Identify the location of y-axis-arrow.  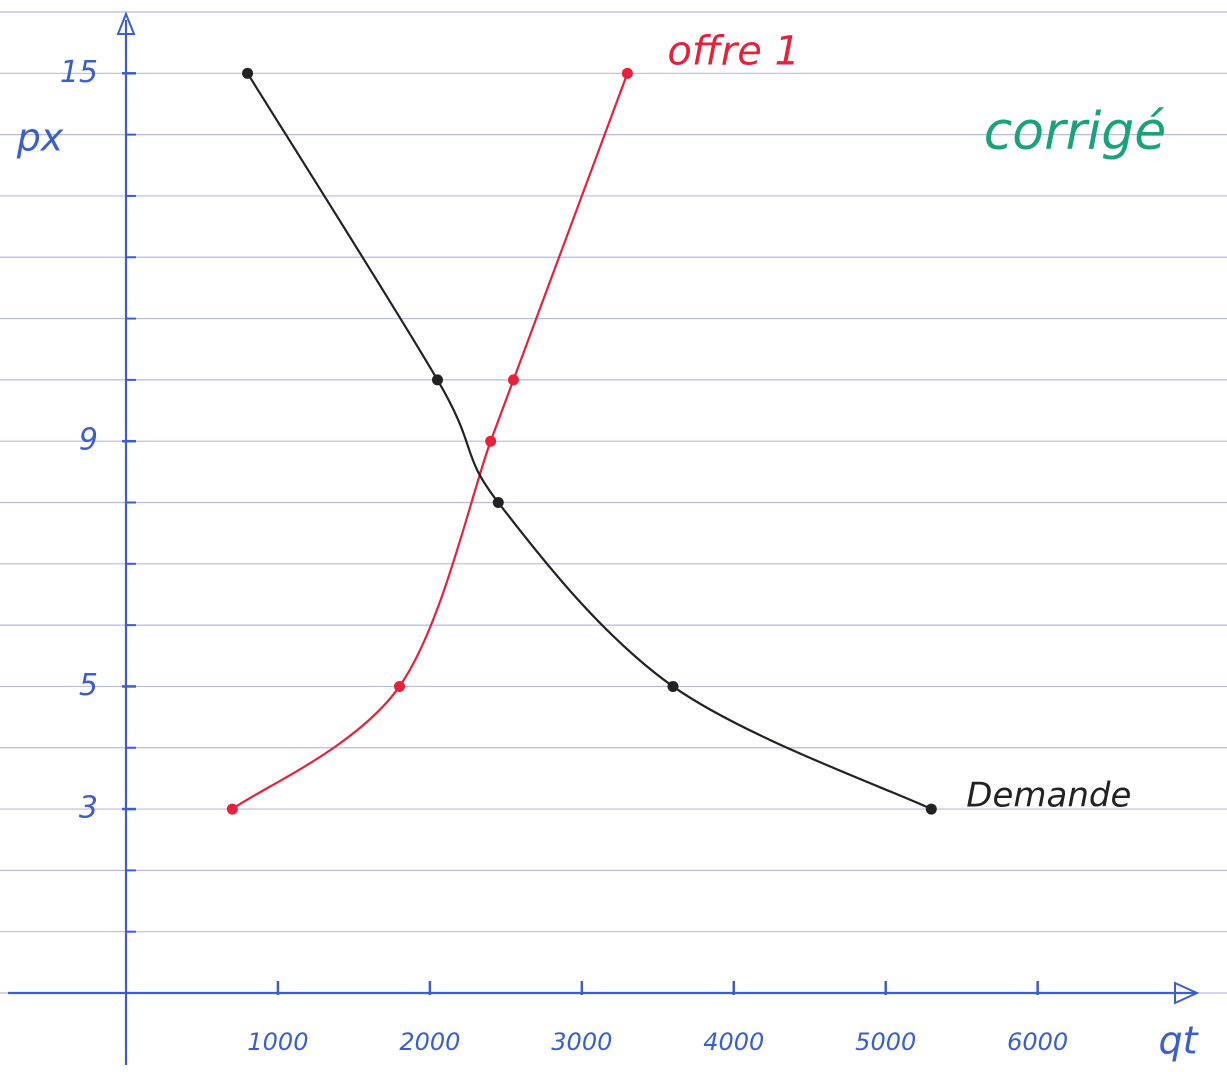
(126, 23).